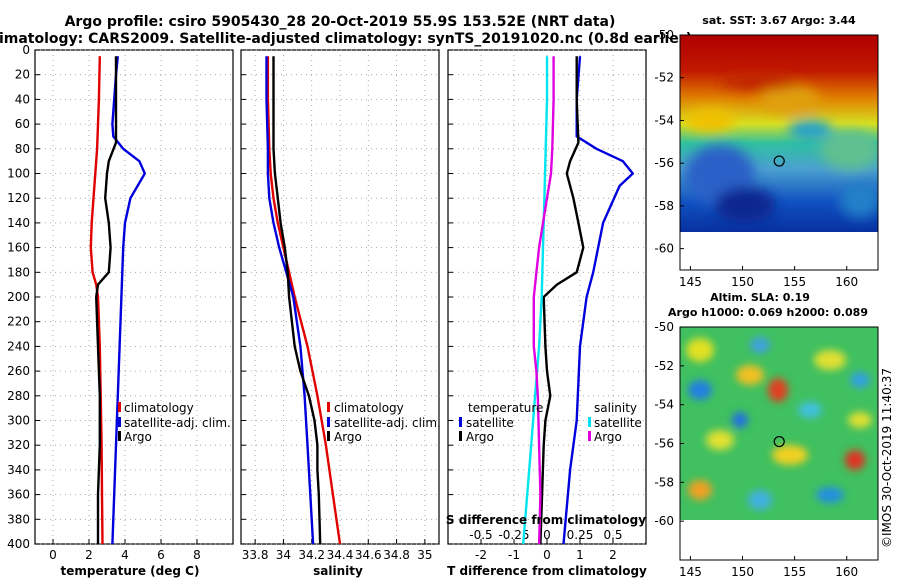 The width and height of the screenshot is (900, 580). Describe the element at coordinates (18, 470) in the screenshot. I see `y-tick-label: 340` at that location.